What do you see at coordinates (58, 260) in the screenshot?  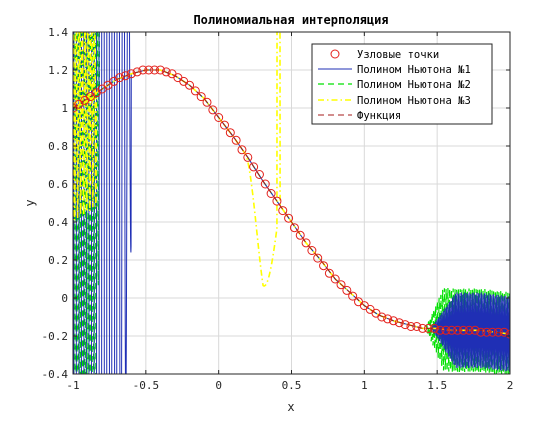 I see `y-tick-label: 0.2` at bounding box center [58, 260].